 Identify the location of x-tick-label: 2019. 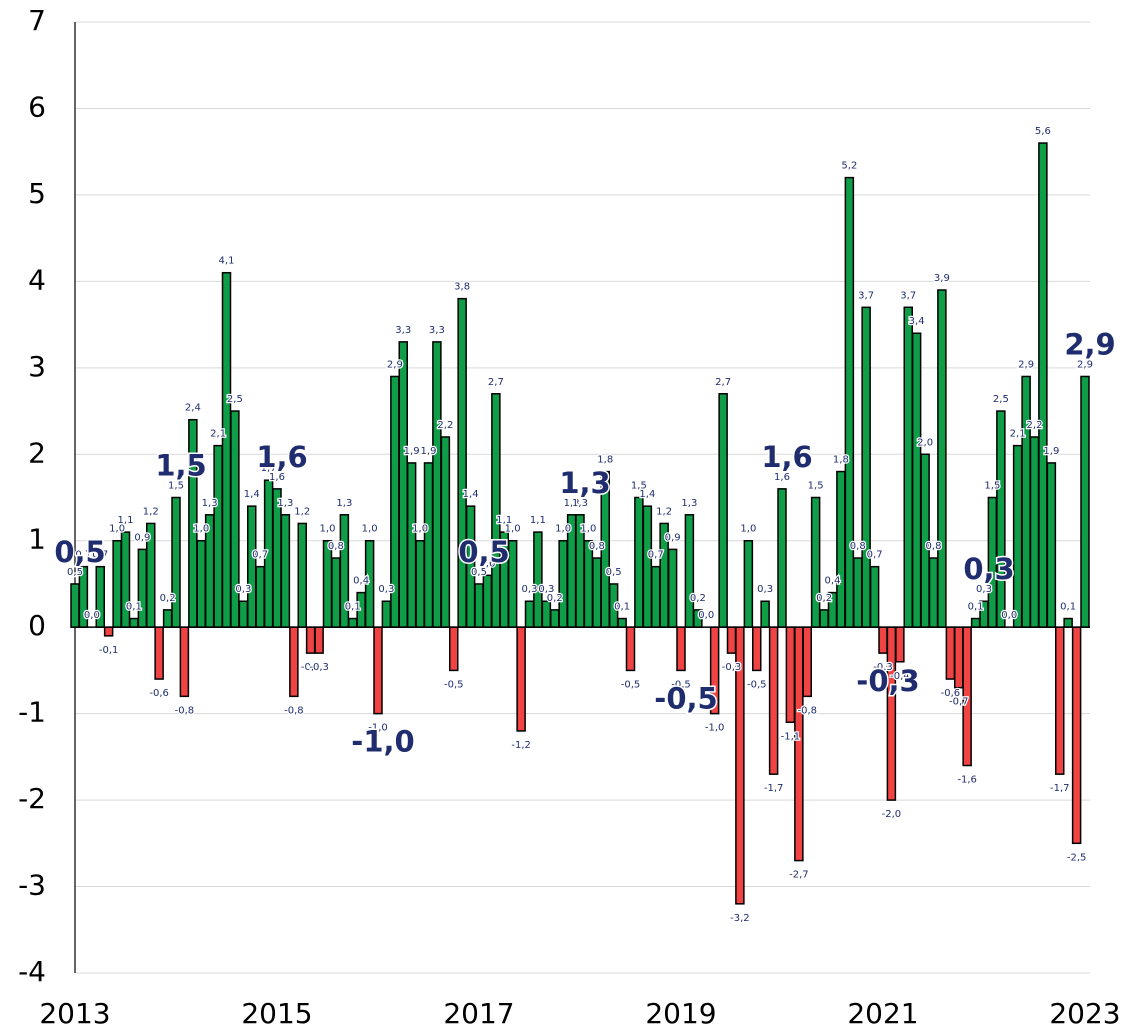
(680, 1013).